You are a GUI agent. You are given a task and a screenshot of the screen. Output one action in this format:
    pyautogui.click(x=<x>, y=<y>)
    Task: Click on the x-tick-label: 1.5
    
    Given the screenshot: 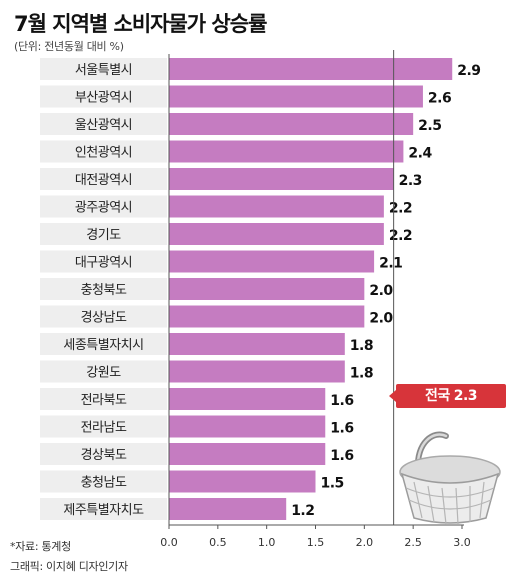 What is the action you would take?
    pyautogui.click(x=316, y=542)
    